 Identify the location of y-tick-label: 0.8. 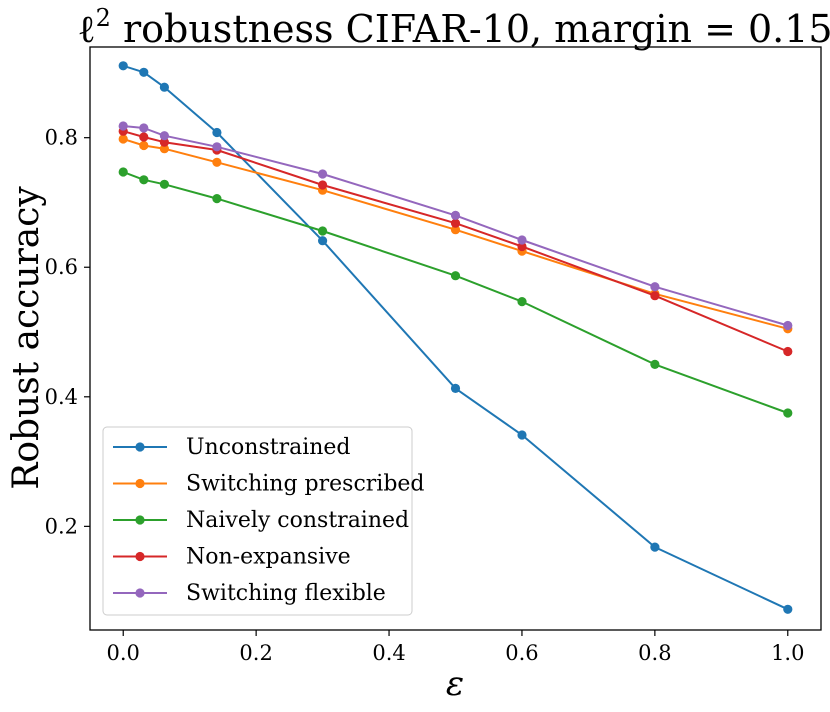
(61, 138).